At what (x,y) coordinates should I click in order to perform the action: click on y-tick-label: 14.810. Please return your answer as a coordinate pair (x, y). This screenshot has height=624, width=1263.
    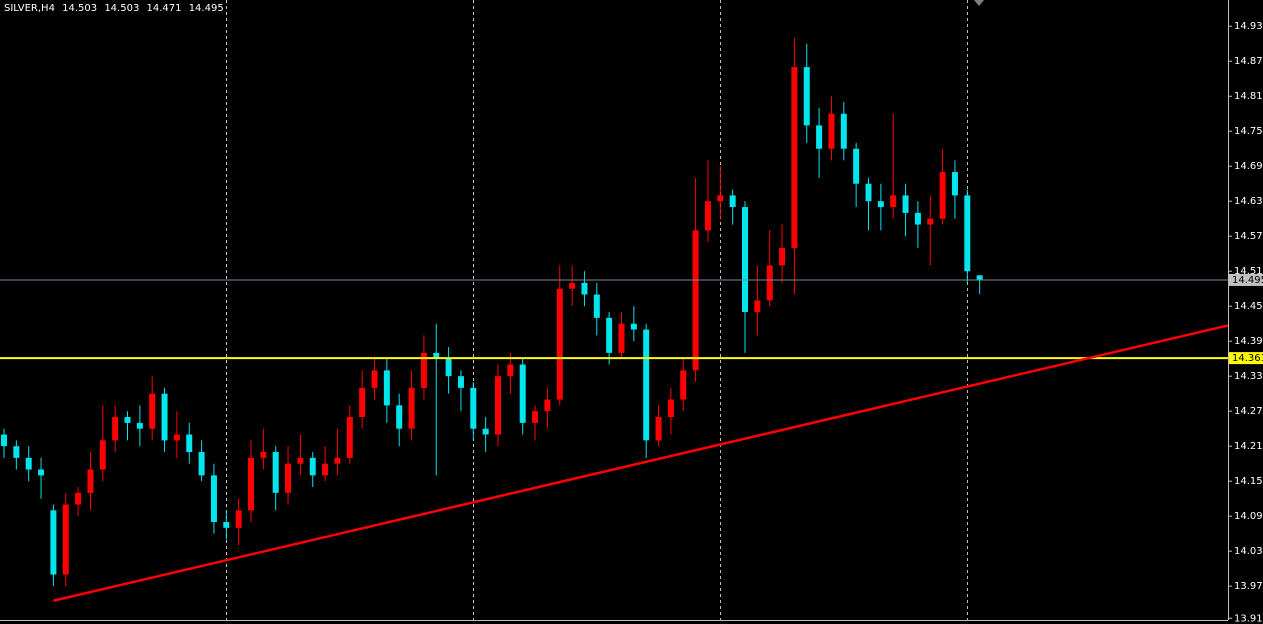
    Looking at the image, I should click on (1248, 96).